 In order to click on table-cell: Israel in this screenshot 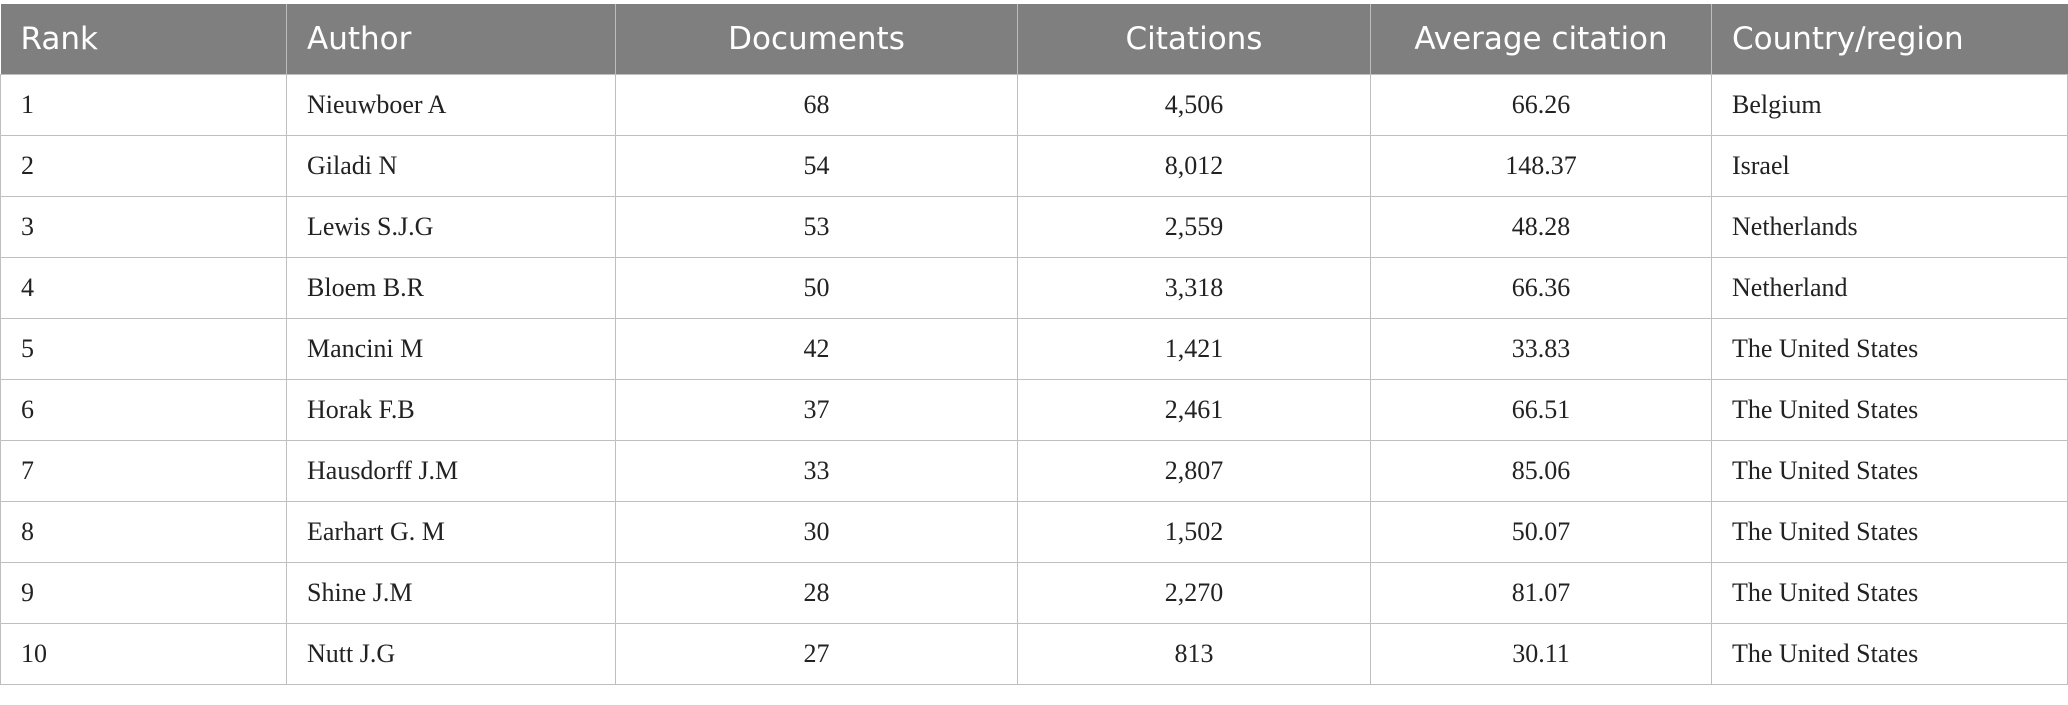, I will do `click(1889, 166)`.